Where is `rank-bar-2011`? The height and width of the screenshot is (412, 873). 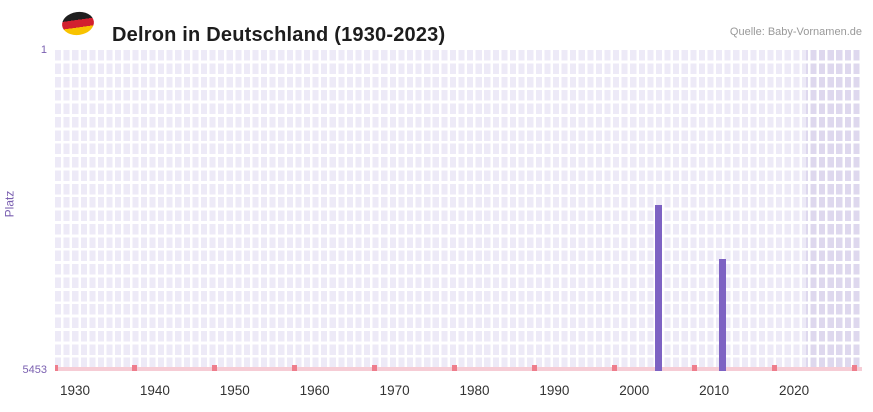
rank-bar-2011 is located at coordinates (722, 314).